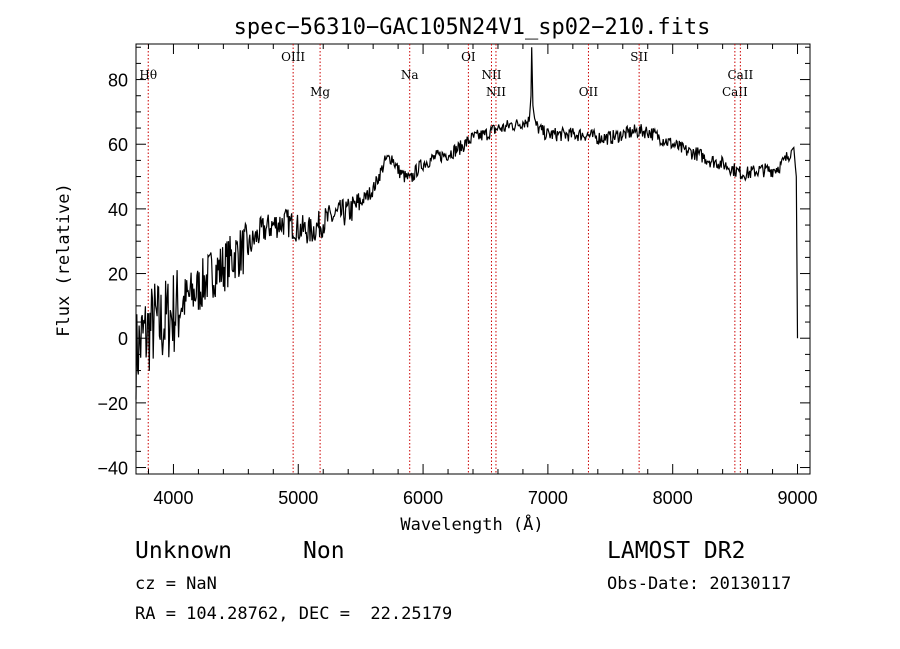 The height and width of the screenshot is (649, 900). What do you see at coordinates (410, 75) in the screenshot?
I see `spectral-line-label: Na` at bounding box center [410, 75].